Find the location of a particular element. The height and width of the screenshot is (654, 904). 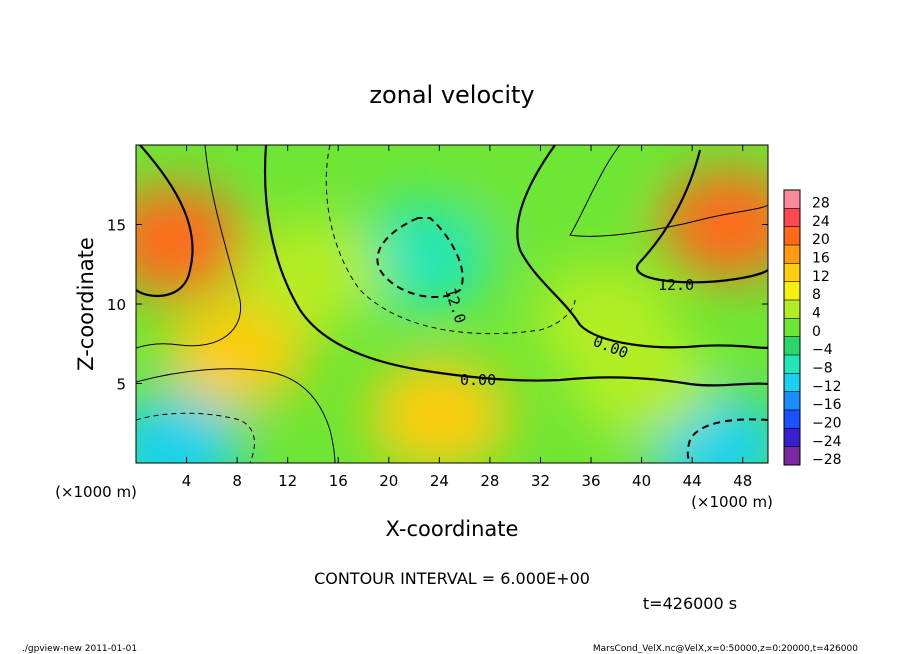

colorbar-label: −24 is located at coordinates (827, 442).